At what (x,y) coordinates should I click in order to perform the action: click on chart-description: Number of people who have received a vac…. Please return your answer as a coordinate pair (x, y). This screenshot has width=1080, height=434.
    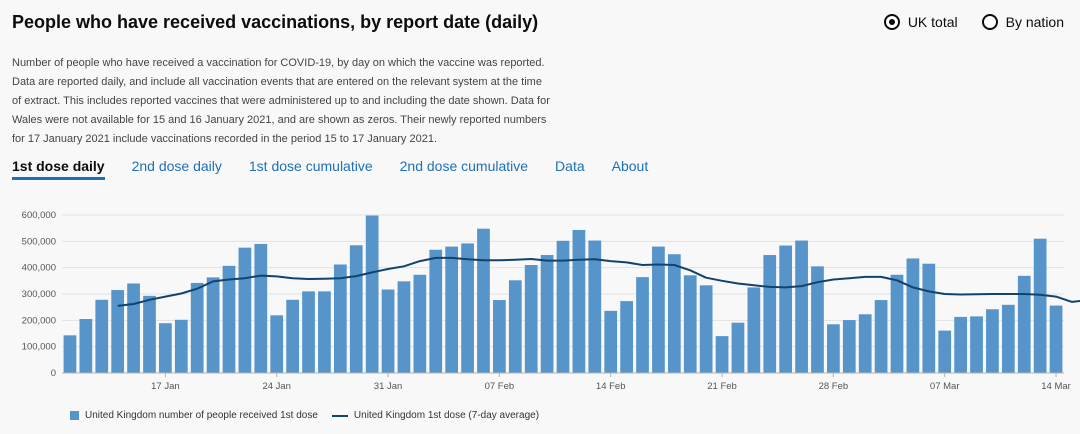
    Looking at the image, I should click on (281, 101).